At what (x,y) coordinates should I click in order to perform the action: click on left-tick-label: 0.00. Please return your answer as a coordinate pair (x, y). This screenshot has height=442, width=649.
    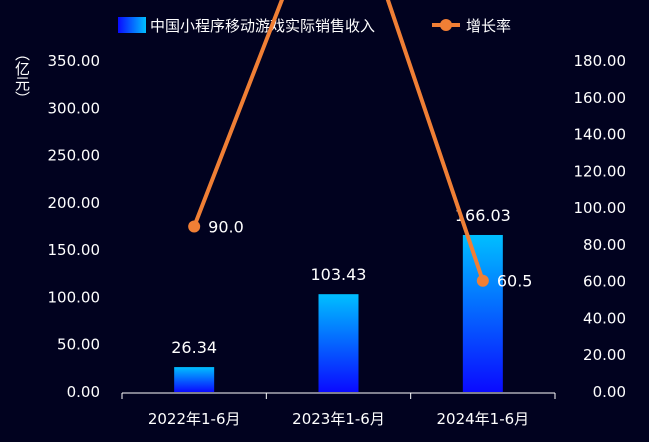
    Looking at the image, I should click on (83, 392).